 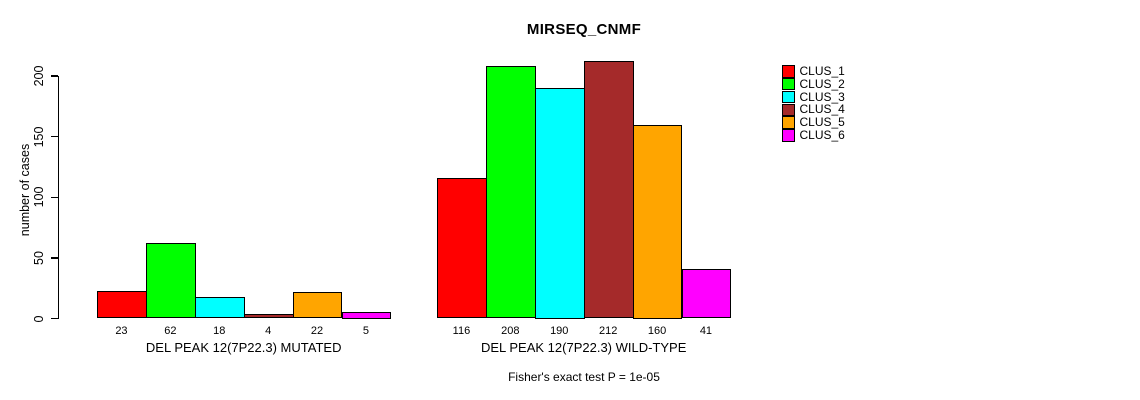 What do you see at coordinates (461, 331) in the screenshot?
I see `bar-value-label: 116` at bounding box center [461, 331].